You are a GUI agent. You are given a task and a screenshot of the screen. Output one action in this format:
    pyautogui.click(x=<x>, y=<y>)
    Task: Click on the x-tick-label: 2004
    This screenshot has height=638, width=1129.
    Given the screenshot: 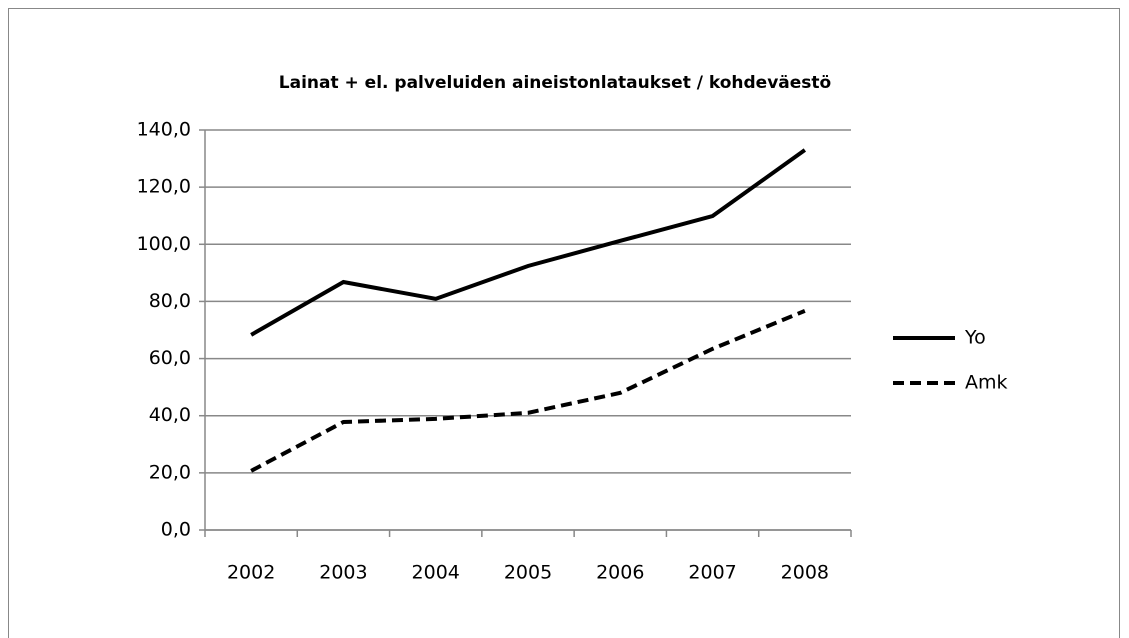 What is the action you would take?
    pyautogui.click(x=436, y=573)
    